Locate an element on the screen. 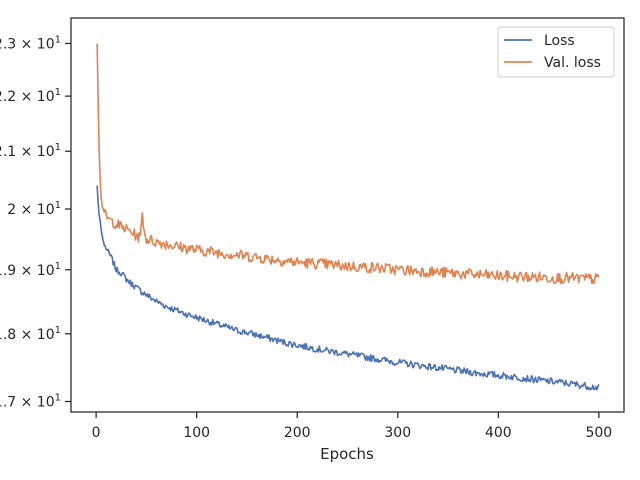 Image resolution: width=640 pixels, height=480 pixels. x-tick-label: 0 is located at coordinates (96, 433).